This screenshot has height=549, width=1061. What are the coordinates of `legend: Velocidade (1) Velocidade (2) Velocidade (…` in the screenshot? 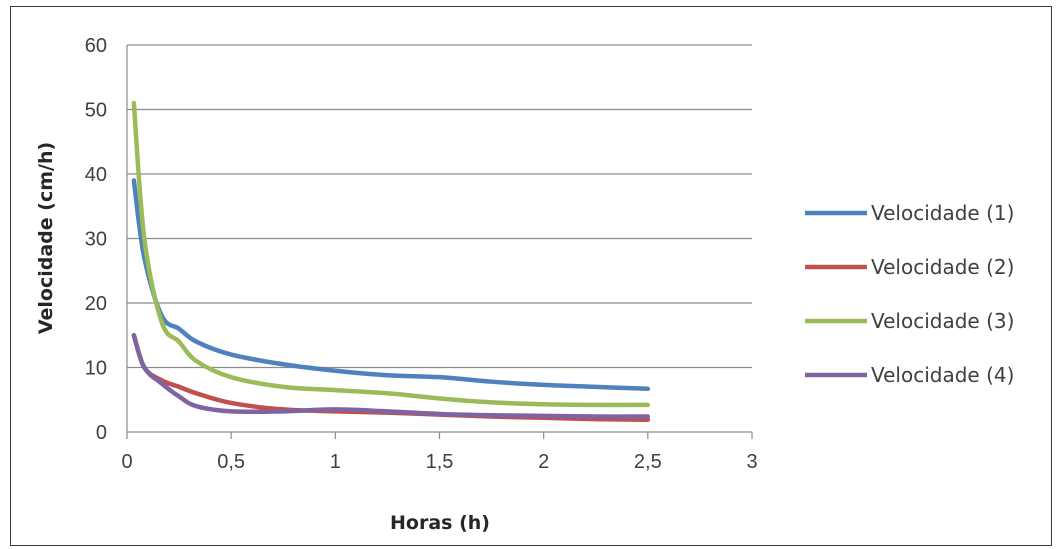 It's located at (909, 294).